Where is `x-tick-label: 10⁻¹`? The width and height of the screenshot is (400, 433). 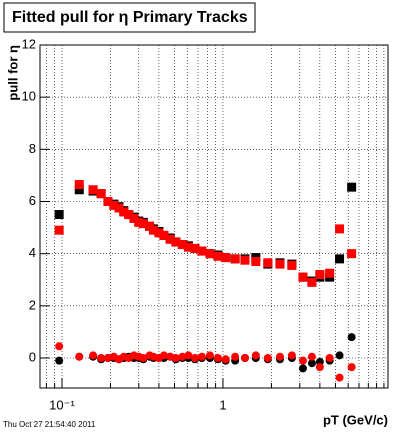
x-tick-label: 10⁻¹ is located at coordinates (62, 404).